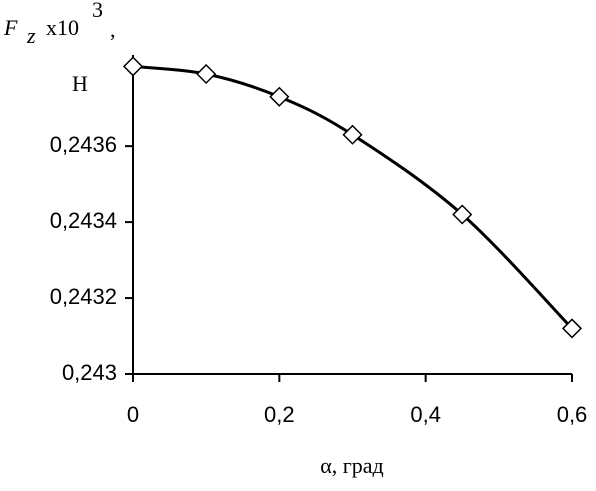 The width and height of the screenshot is (596, 491). What do you see at coordinates (10, 27) in the screenshot?
I see `y-label-symbol: F` at bounding box center [10, 27].